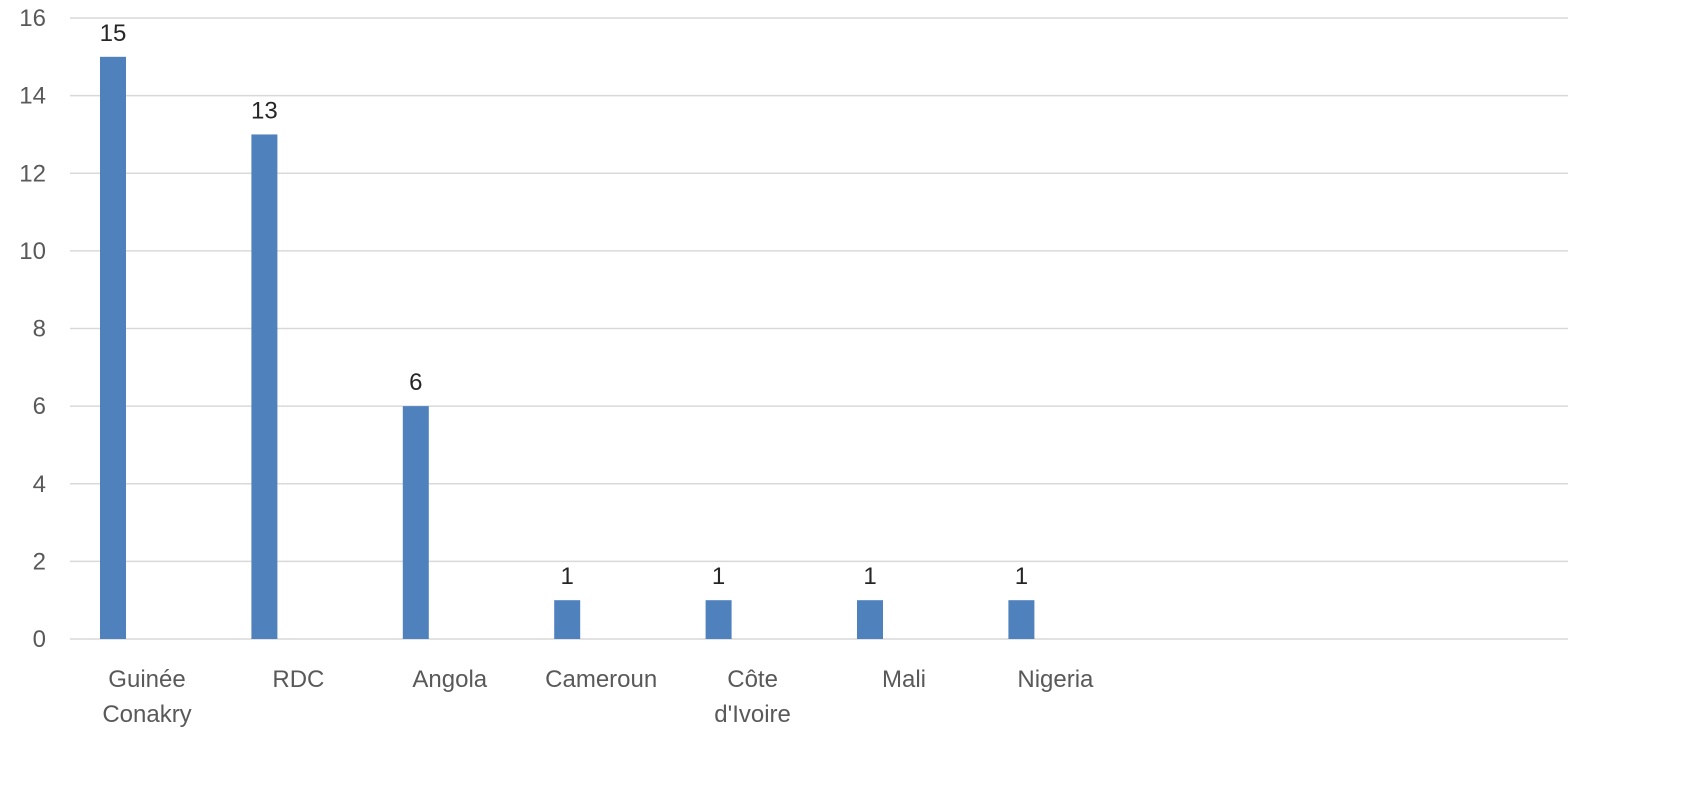 This screenshot has width=1694, height=786. I want to click on category-label: Cameroun, so click(601, 679).